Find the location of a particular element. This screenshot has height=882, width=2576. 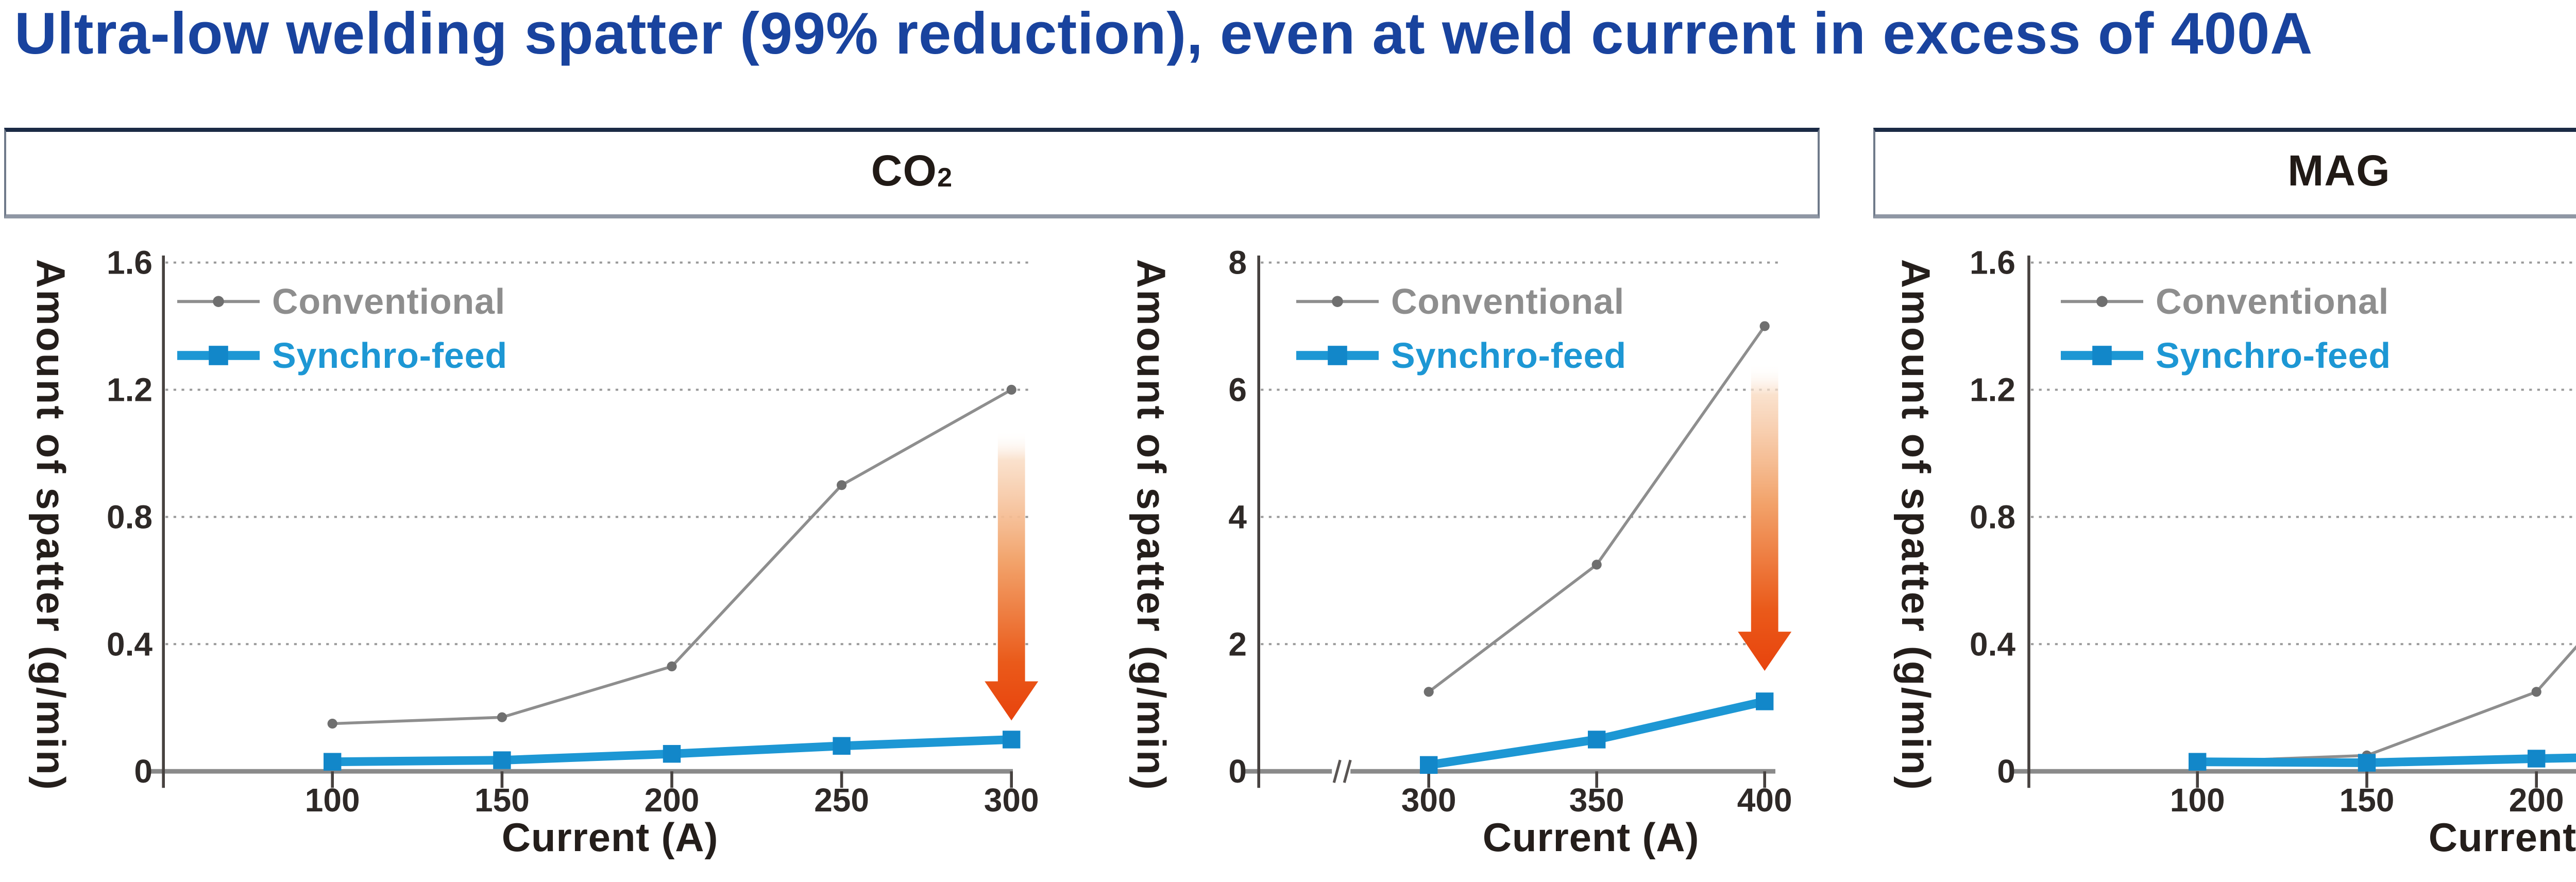

synchro-feed-series-line is located at coordinates (2386, 760).